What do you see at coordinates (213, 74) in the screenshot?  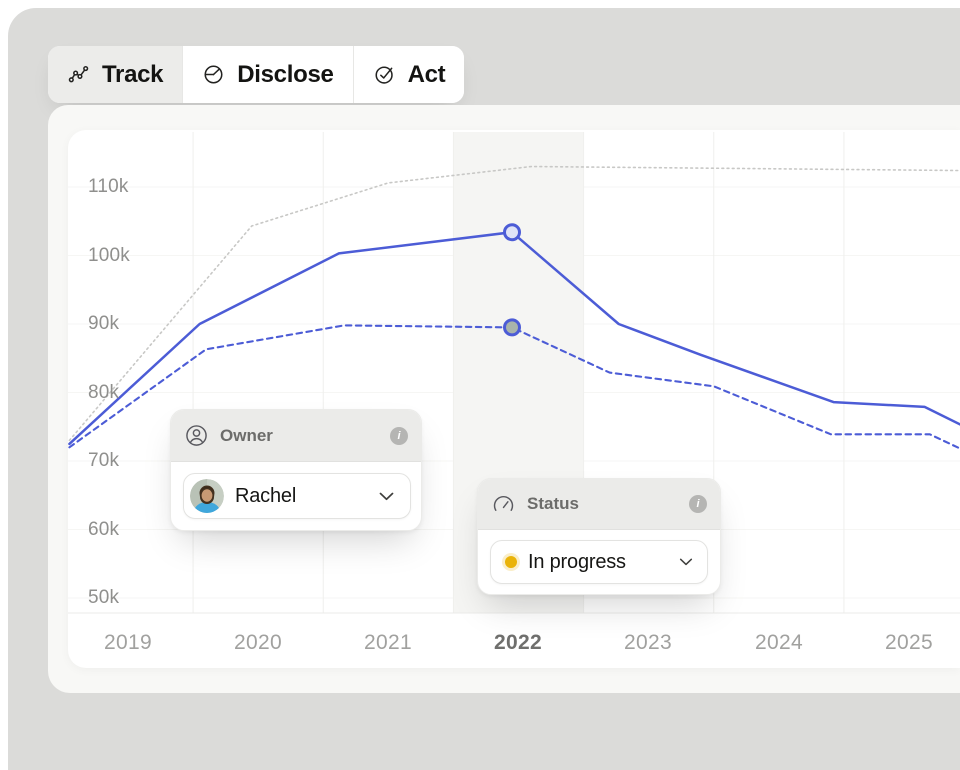 I see `pie-chart-icon` at bounding box center [213, 74].